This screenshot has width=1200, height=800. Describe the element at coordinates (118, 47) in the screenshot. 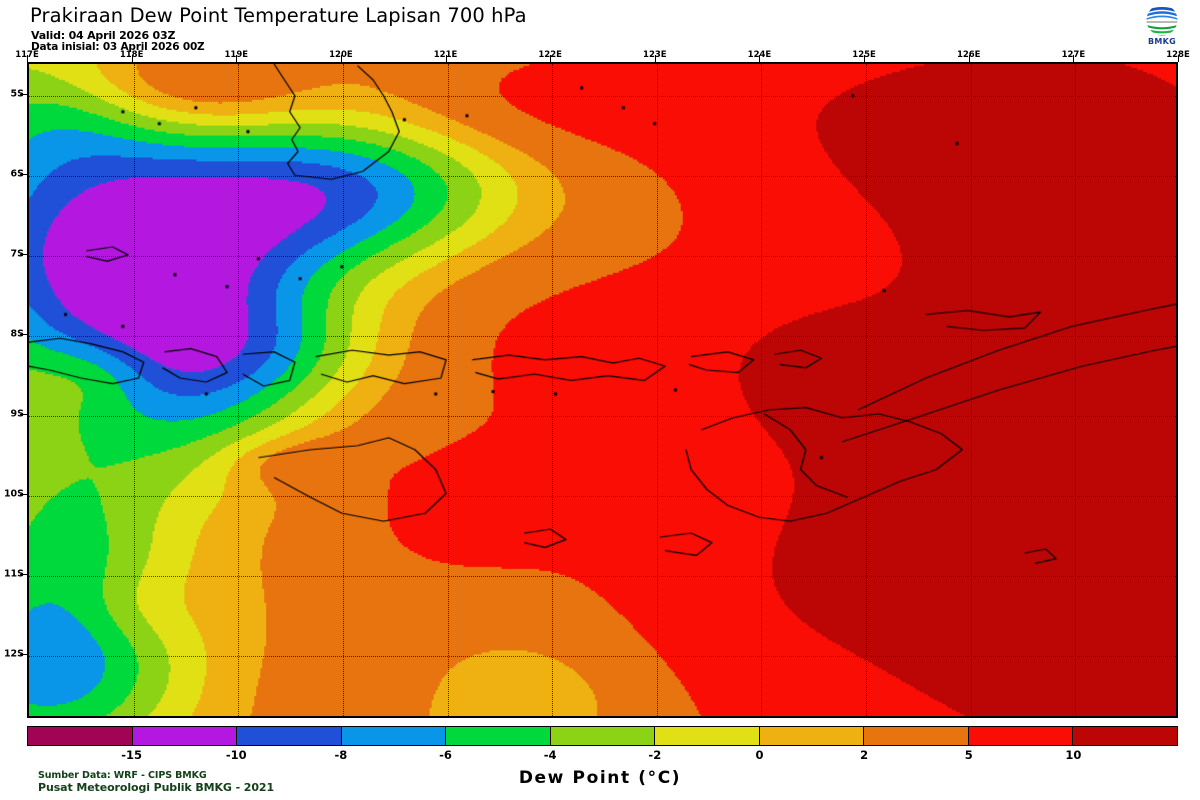

I see `initial-data-label: Data inisial: 03 April 2026 00Z` at that location.